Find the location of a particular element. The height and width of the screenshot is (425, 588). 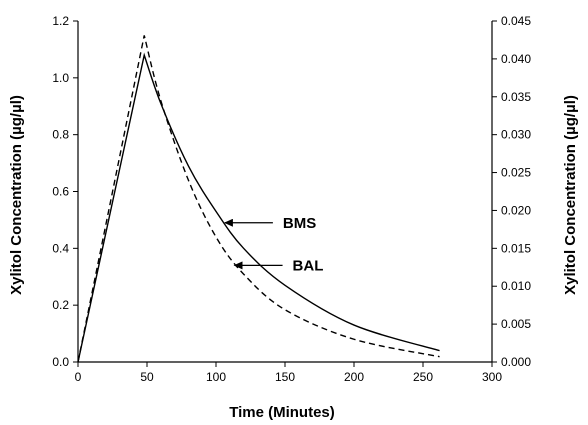

y-left-tick-label: 0.2 is located at coordinates (60, 305).